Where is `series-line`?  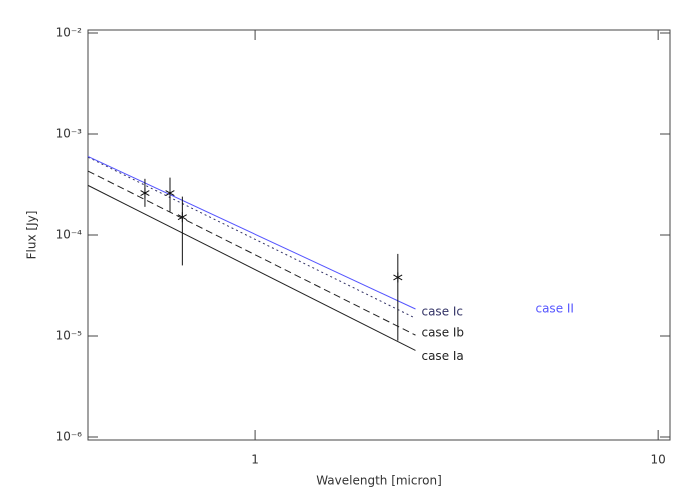
series-line is located at coordinates (251, 232).